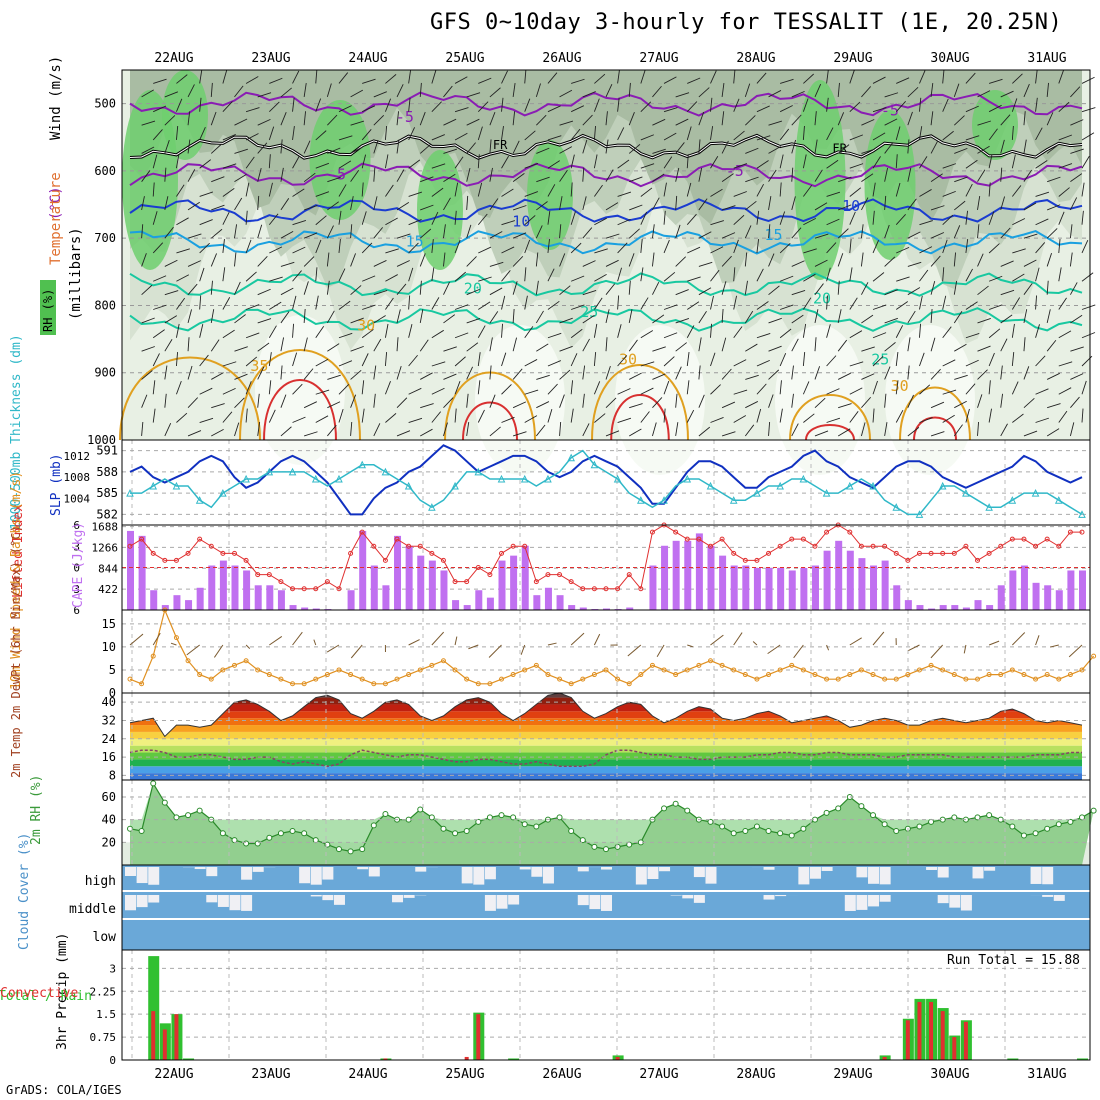 This screenshot has width=1100, height=1100. What do you see at coordinates (56, 98) in the screenshot?
I see `wind-label: Wind (m/s)` at bounding box center [56, 98].